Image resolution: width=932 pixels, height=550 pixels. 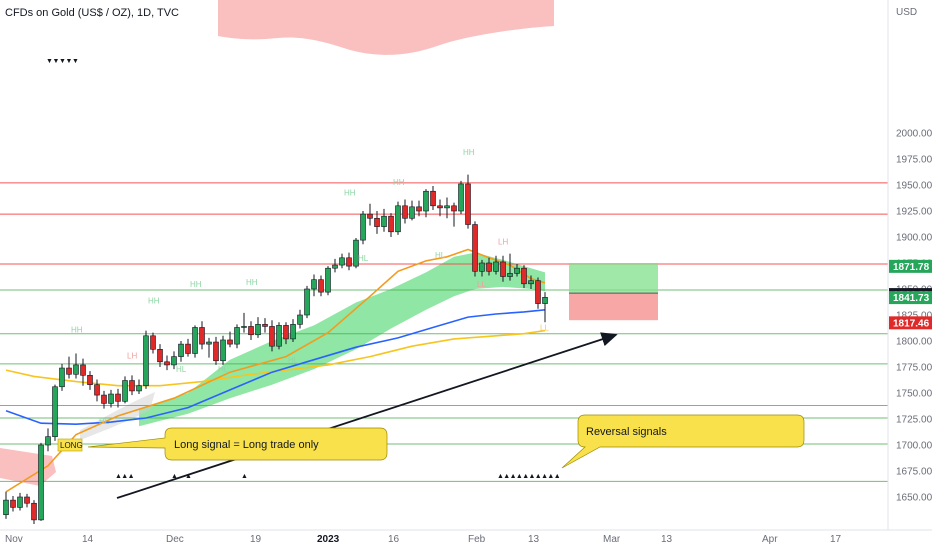 What do you see at coordinates (534, 539) in the screenshot?
I see `x-tick-label: 13` at bounding box center [534, 539].